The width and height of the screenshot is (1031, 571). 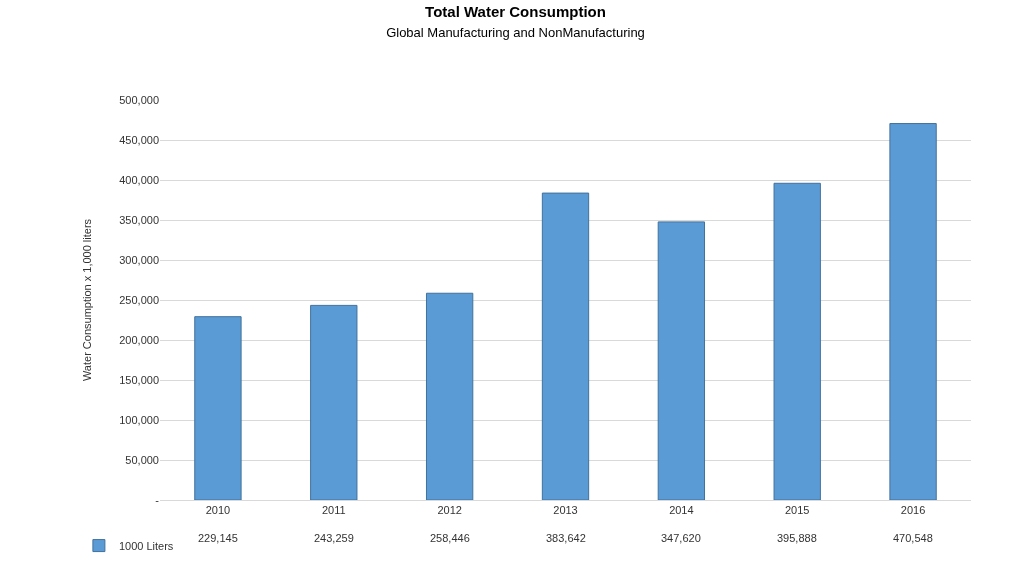 I want to click on x-tick-label: 2011, so click(x=333, y=510).